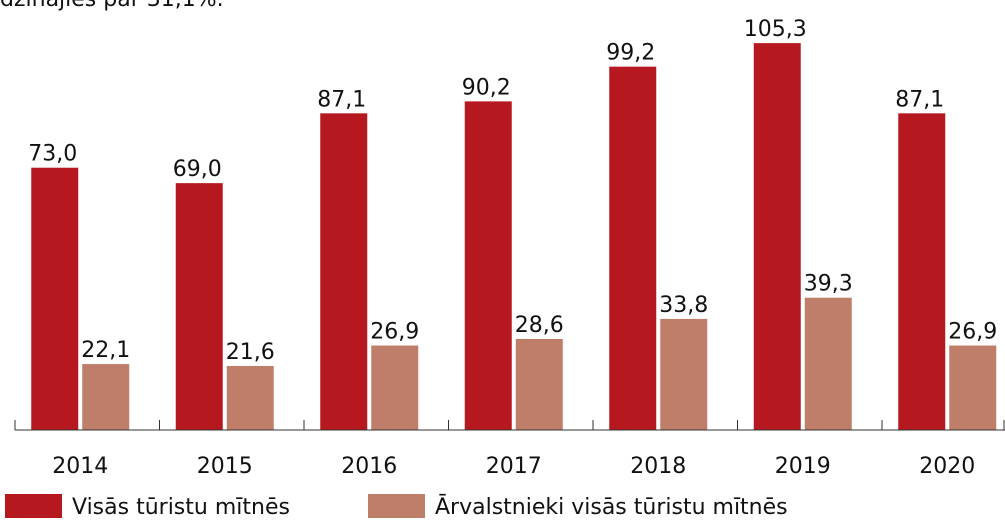 The height and width of the screenshot is (520, 1005). What do you see at coordinates (828, 284) in the screenshot?
I see `value-label: 39,3` at bounding box center [828, 284].